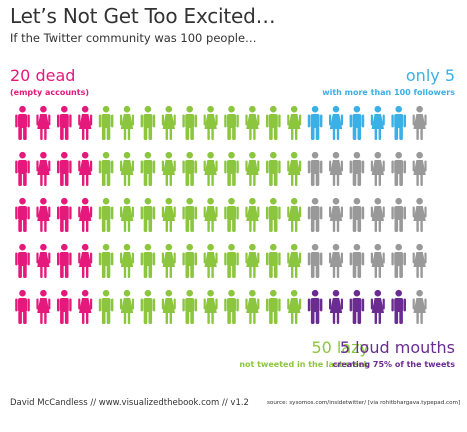 The image size is (467, 432). Describe the element at coordinates (393, 364) in the screenshot. I see `label-loud-sub: creating 75% of the tweets` at that location.